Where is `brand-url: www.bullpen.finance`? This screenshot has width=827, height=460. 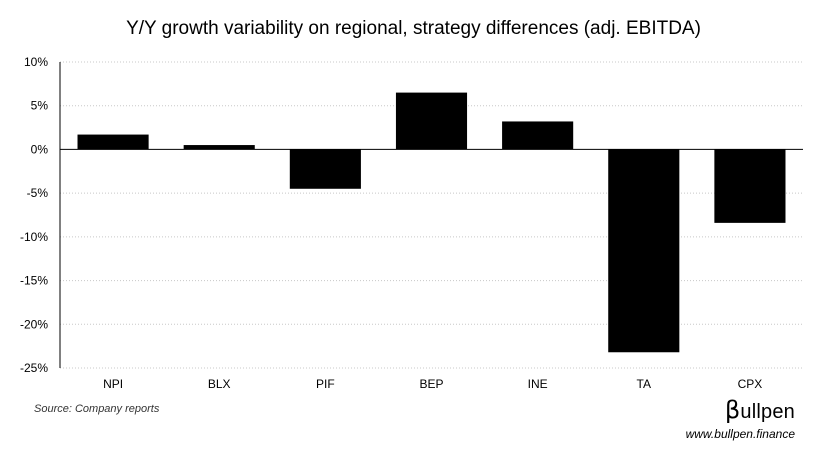
brand-url: www.bullpen.finance is located at coordinates (740, 434).